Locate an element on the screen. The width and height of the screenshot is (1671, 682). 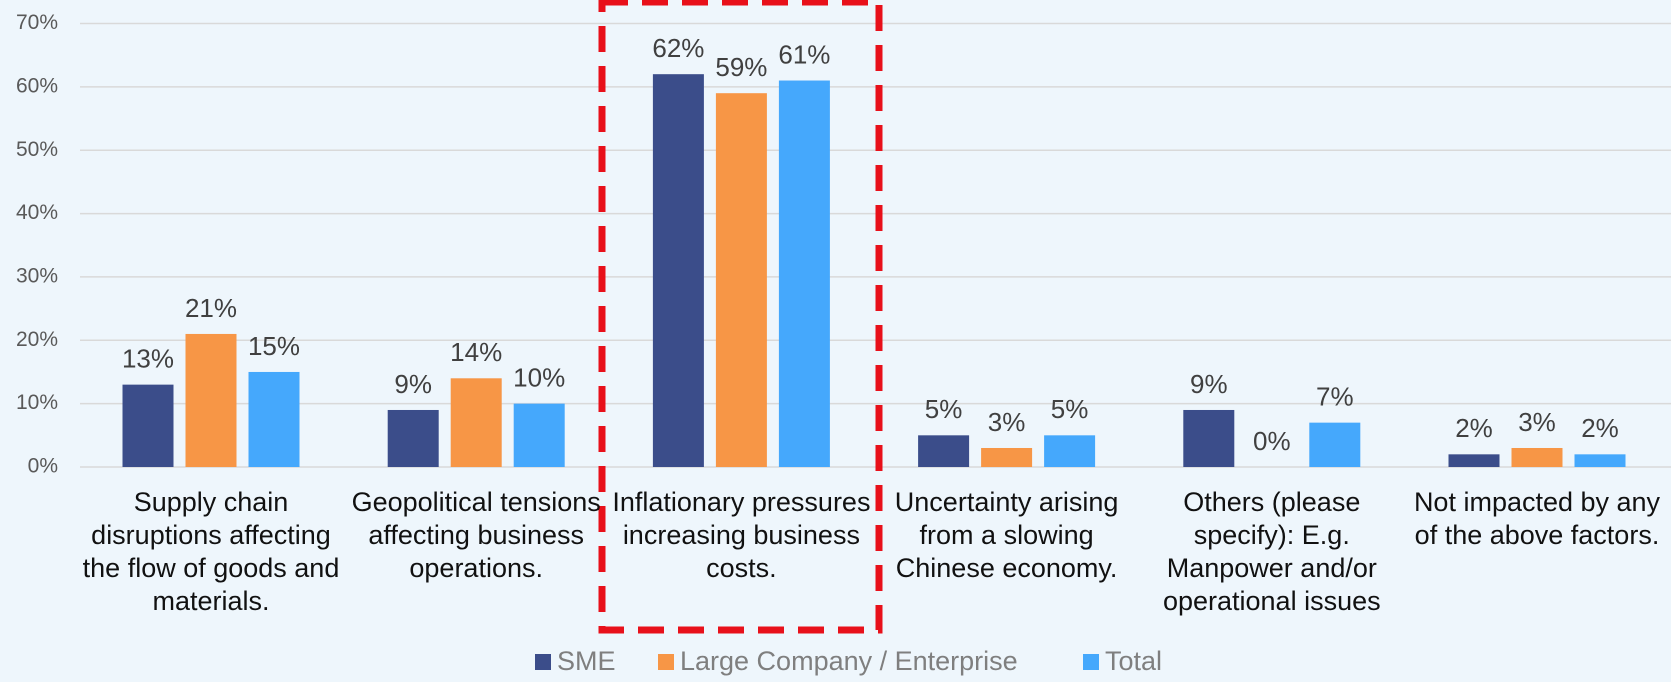
y-tick-label: 10% is located at coordinates (37, 402).